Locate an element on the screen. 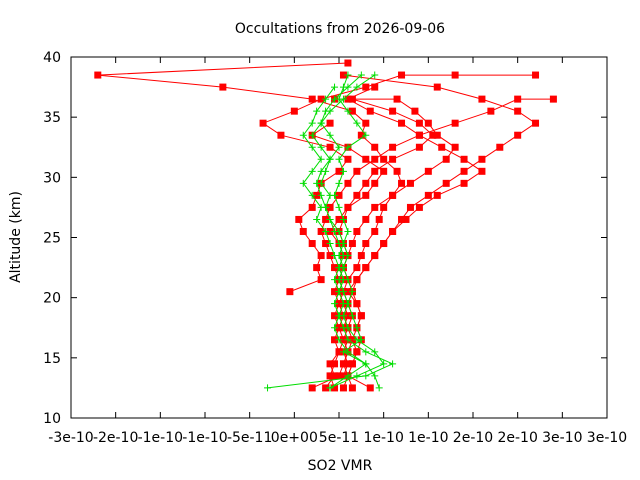 The width and height of the screenshot is (640, 480). x-tick-label: 2e-10 is located at coordinates (473, 438).